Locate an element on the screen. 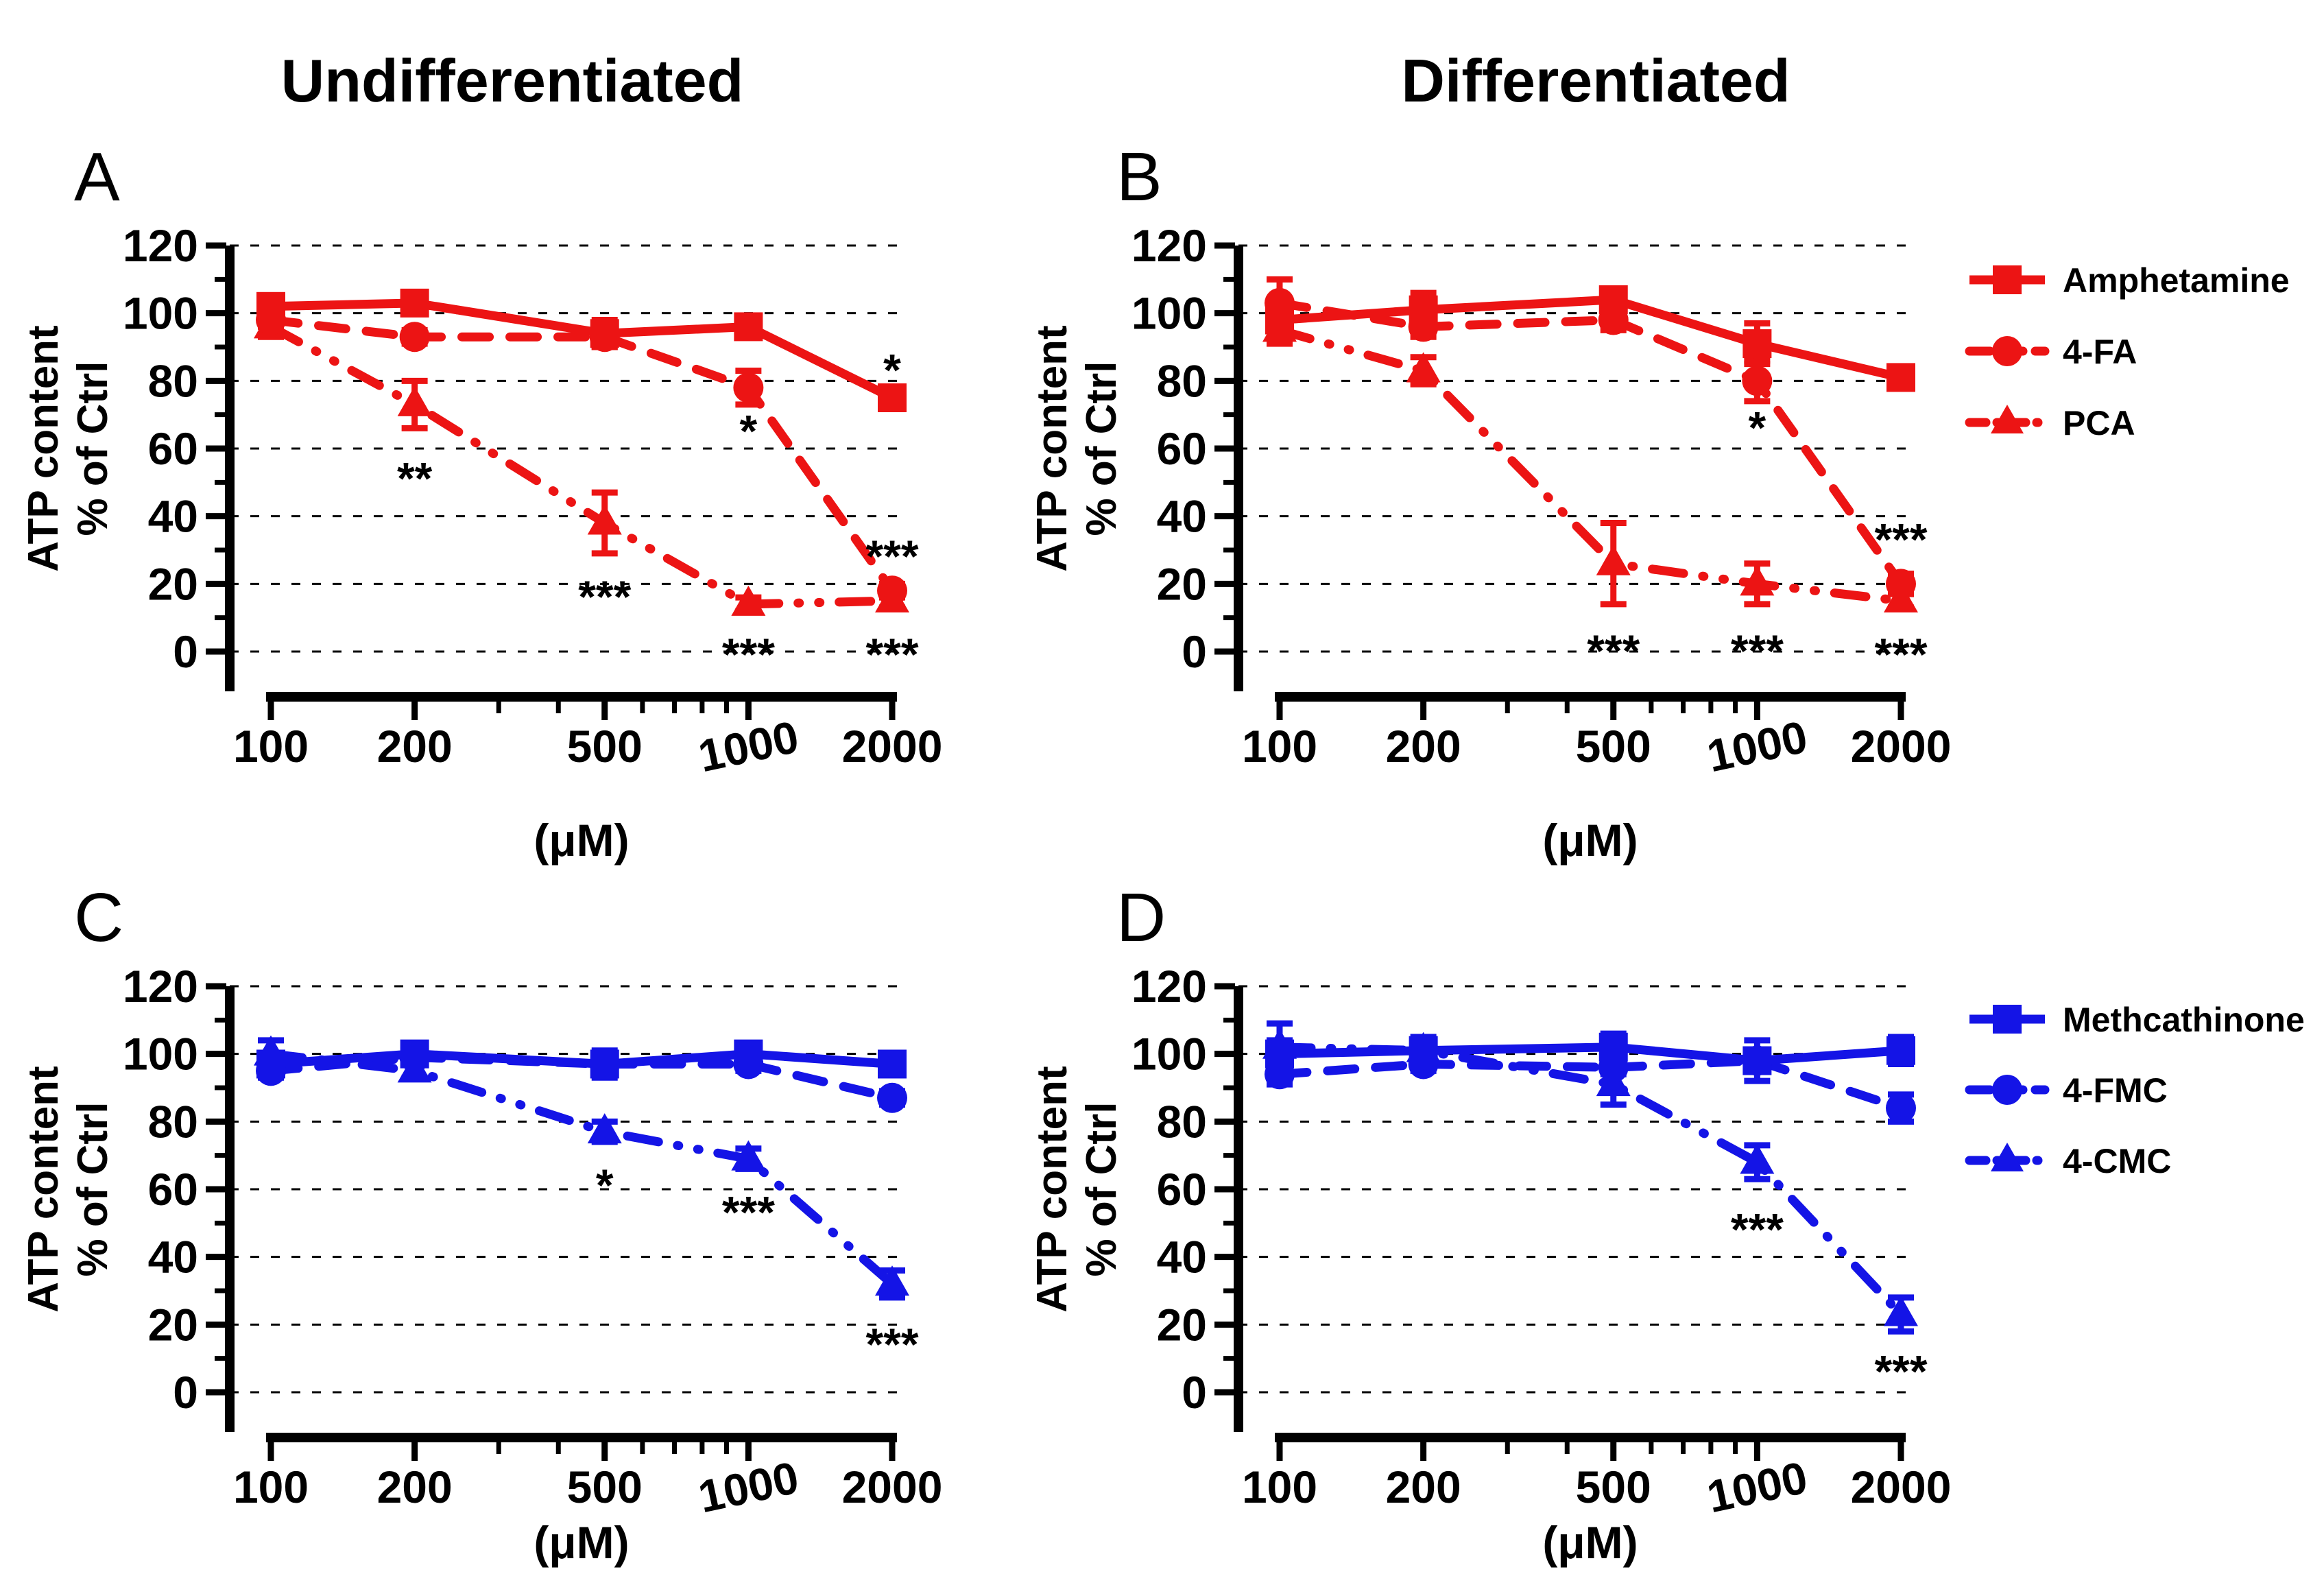  legend-item-4fmc: 4-FMC is located at coordinates (2066, 1091).